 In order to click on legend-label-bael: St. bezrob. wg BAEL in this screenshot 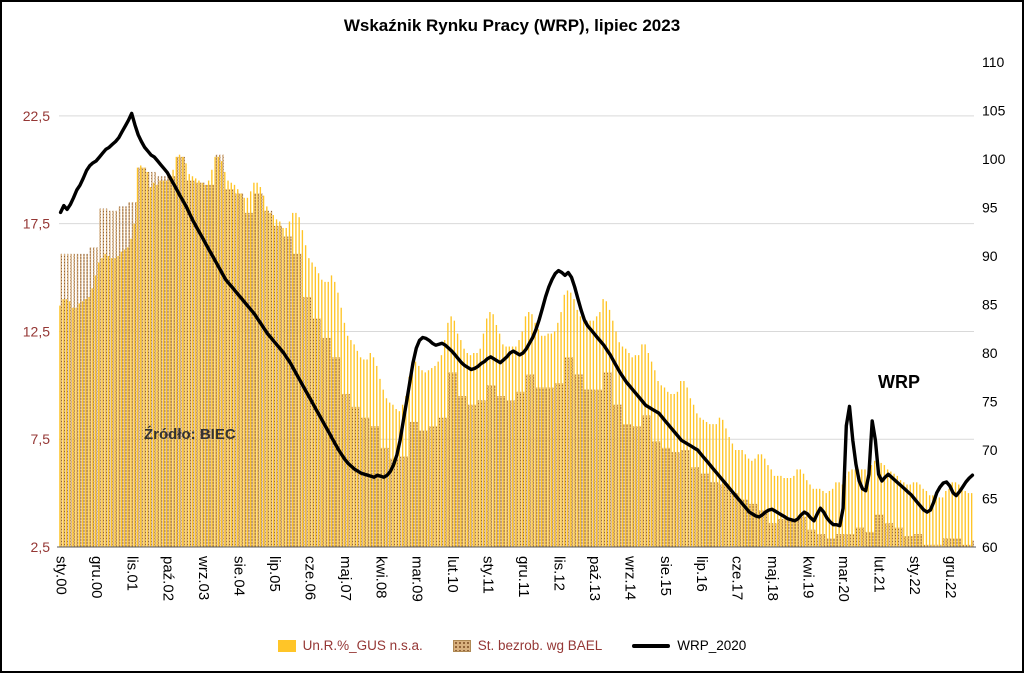, I will do `click(540, 645)`.